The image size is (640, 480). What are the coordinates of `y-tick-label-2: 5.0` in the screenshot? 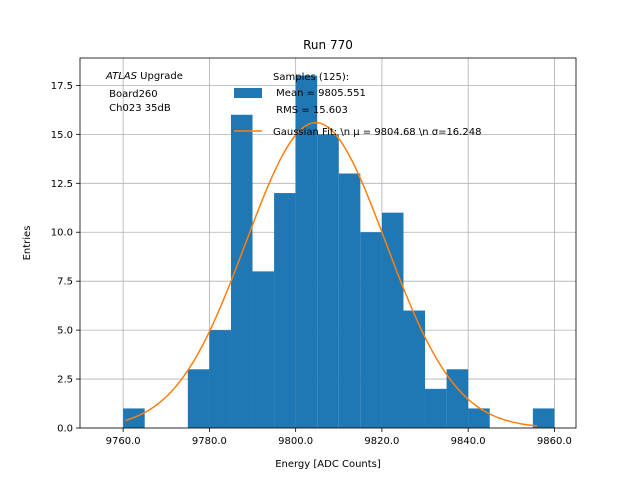 It's located at (65, 331).